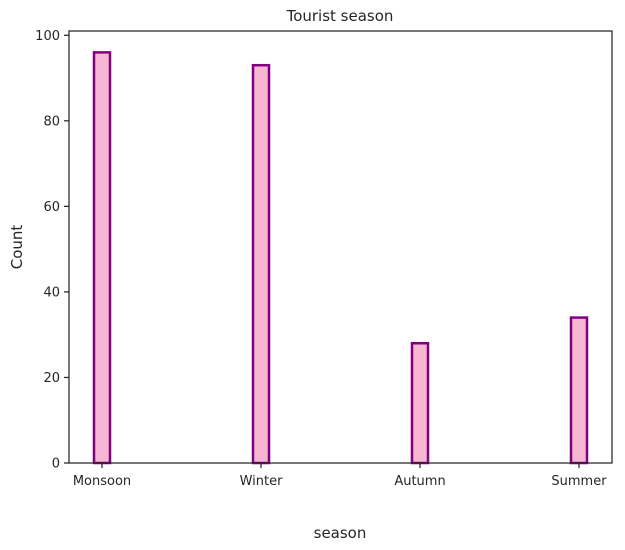  I want to click on x-tick-label: Summer, so click(579, 481).